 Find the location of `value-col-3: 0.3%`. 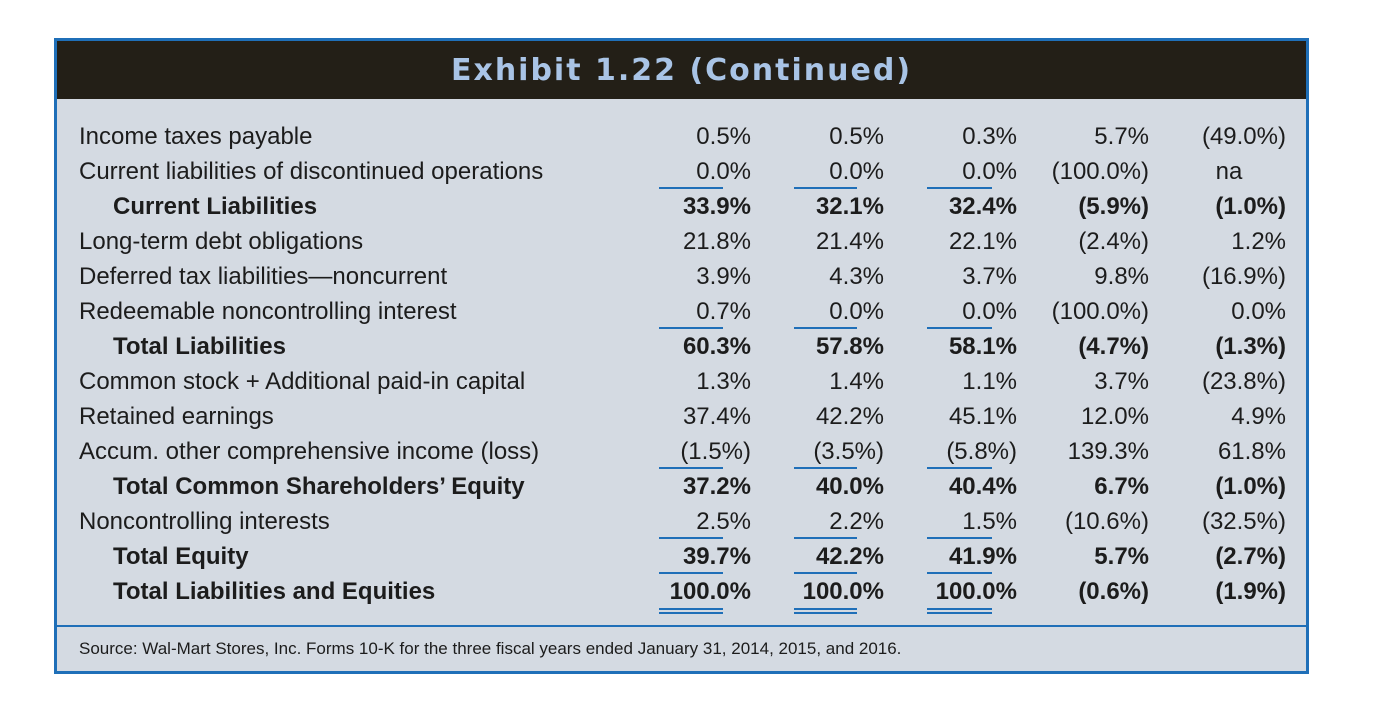

value-col-3: 0.3% is located at coordinates (989, 136).